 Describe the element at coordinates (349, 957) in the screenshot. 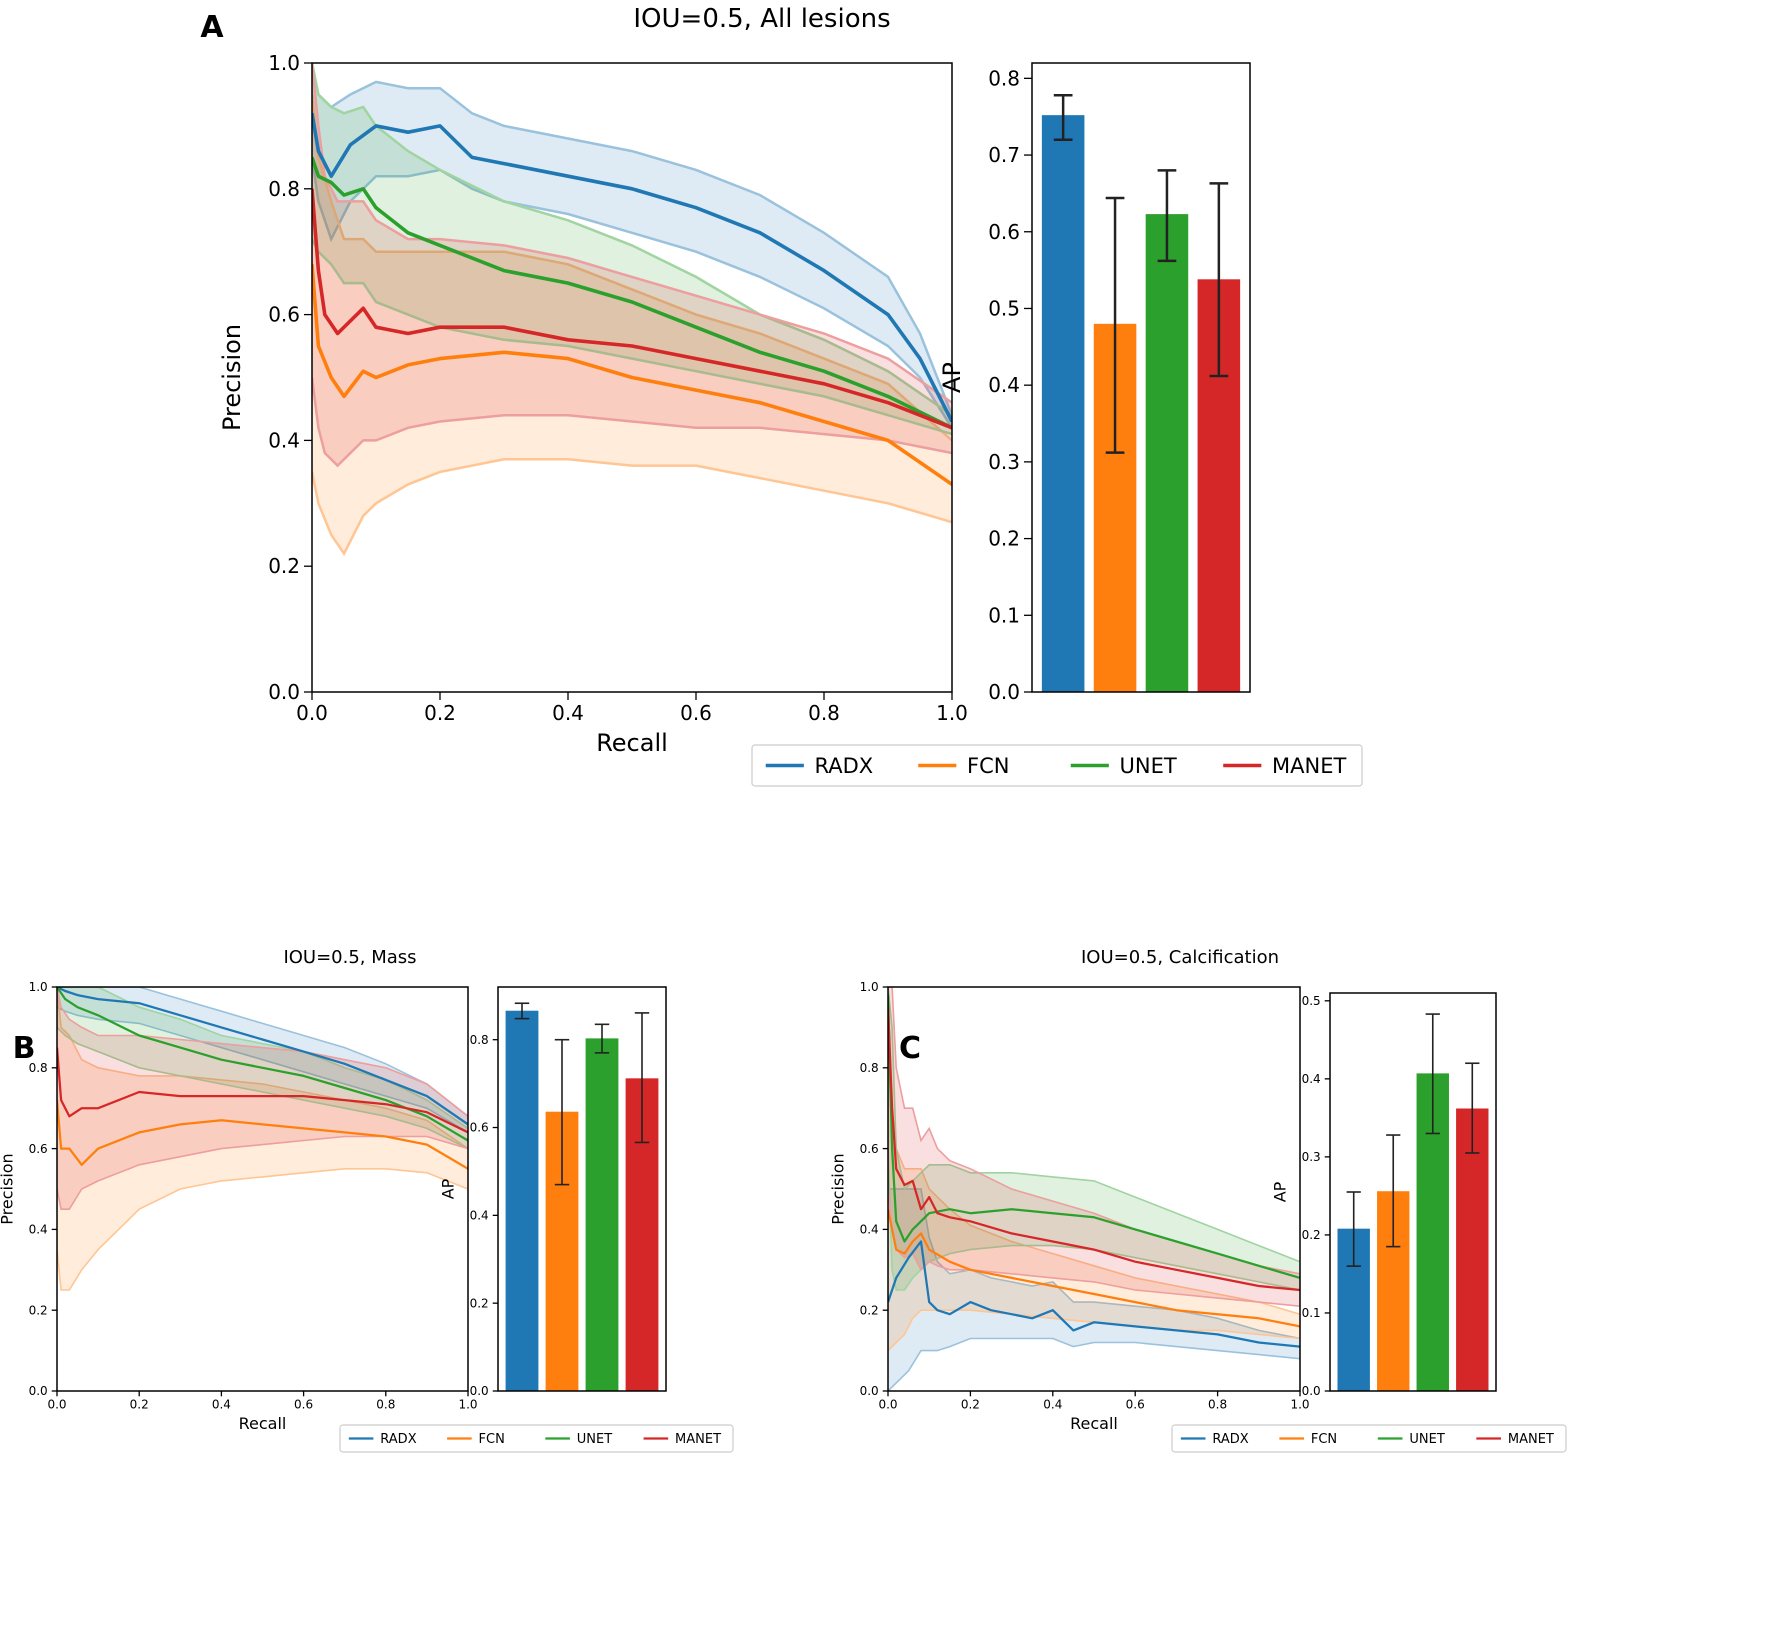

I see `chart-title: IOU=0.5, Mass` at that location.